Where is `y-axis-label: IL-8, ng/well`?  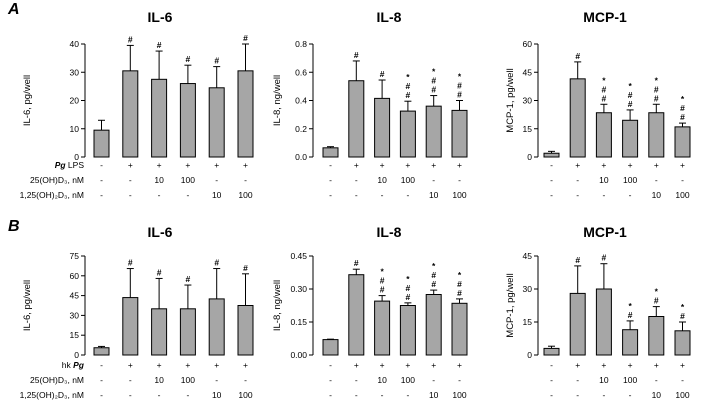
y-axis-label: IL-8, ng/well is located at coordinates (277, 100).